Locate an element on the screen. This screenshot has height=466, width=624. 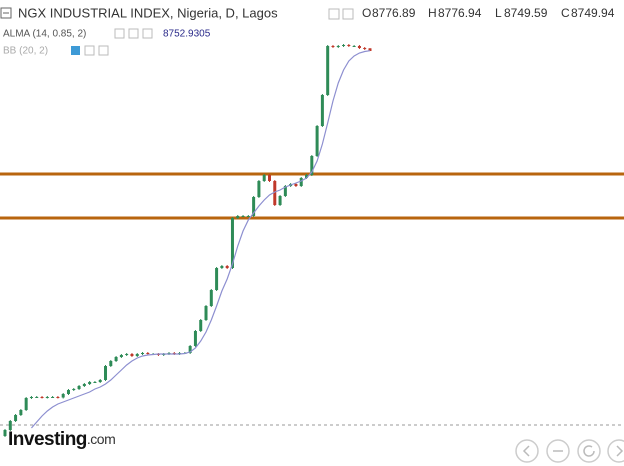
brand-suffix: .com is located at coordinates (101, 439).